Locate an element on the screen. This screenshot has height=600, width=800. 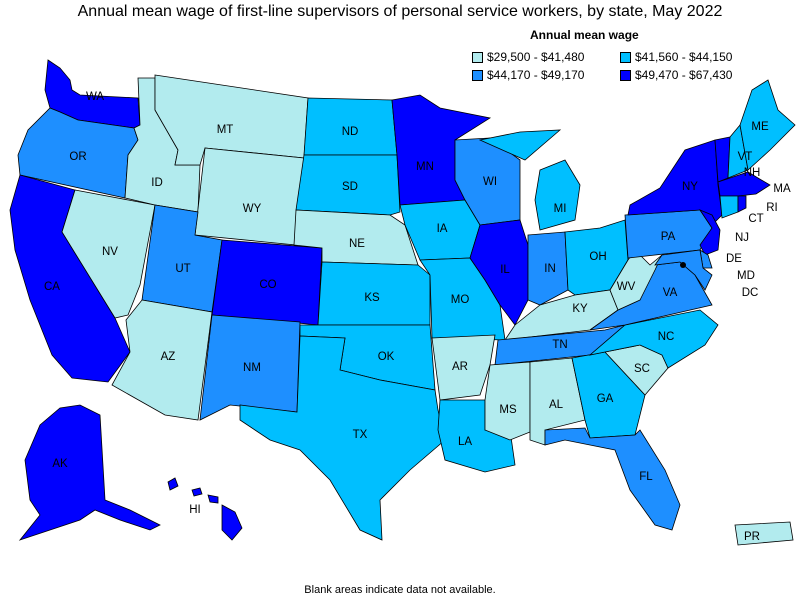
state-ak is located at coordinates (89, 472).